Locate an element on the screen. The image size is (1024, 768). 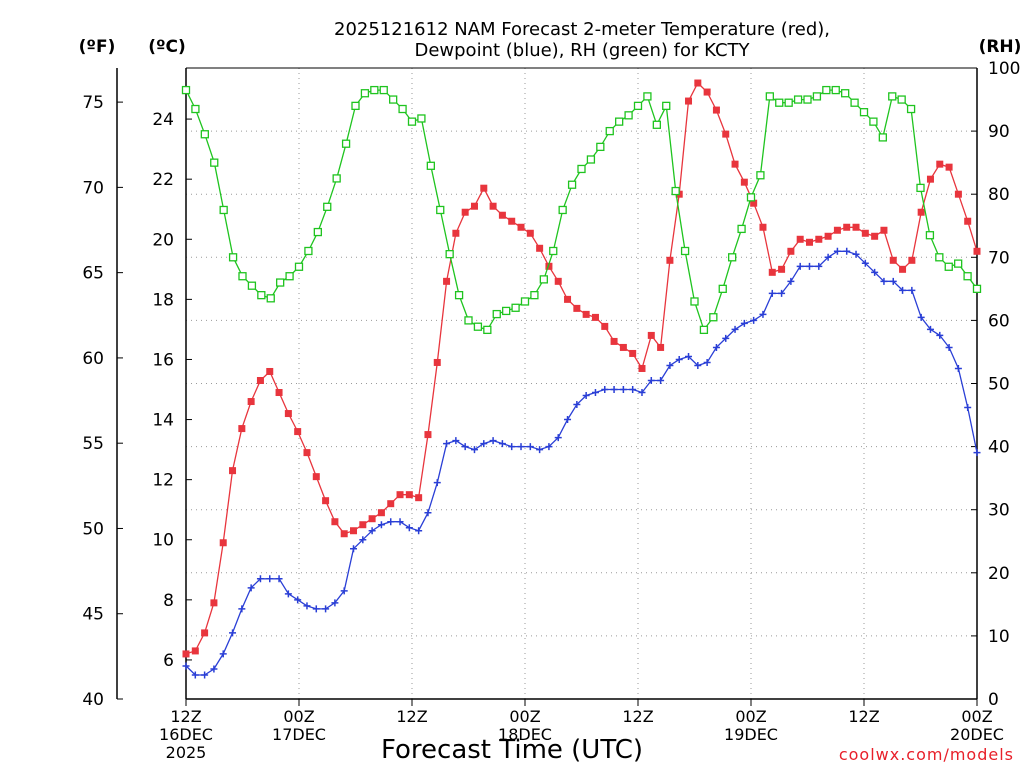
rh-tick-label: 70 is located at coordinates (999, 258).